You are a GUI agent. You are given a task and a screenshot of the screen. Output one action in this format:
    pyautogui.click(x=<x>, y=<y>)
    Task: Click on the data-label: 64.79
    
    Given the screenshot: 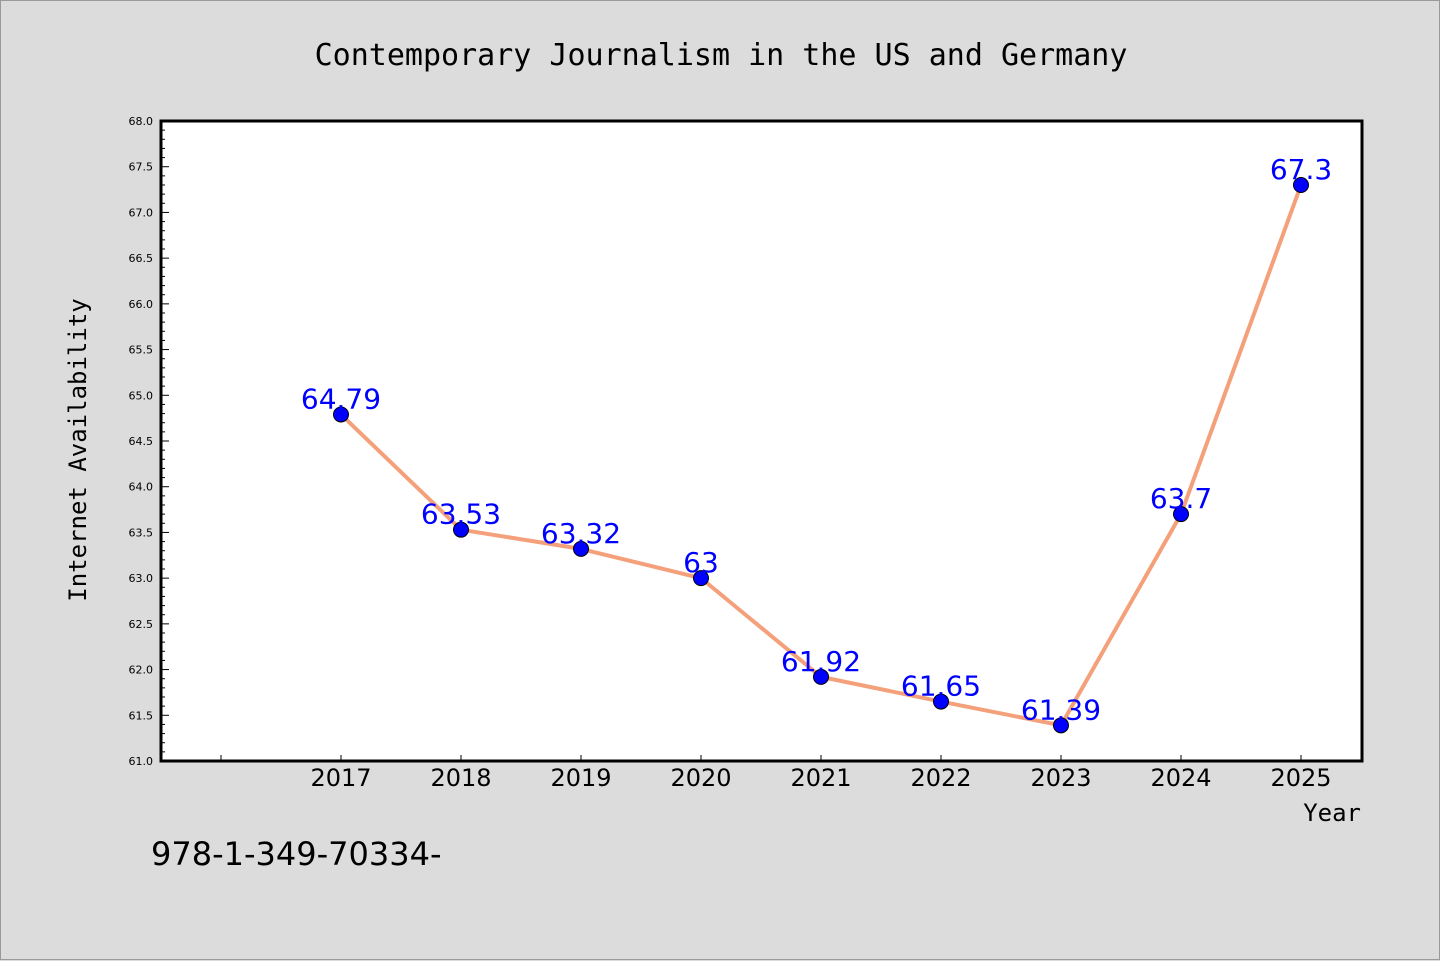 What is the action you would take?
    pyautogui.click(x=341, y=398)
    